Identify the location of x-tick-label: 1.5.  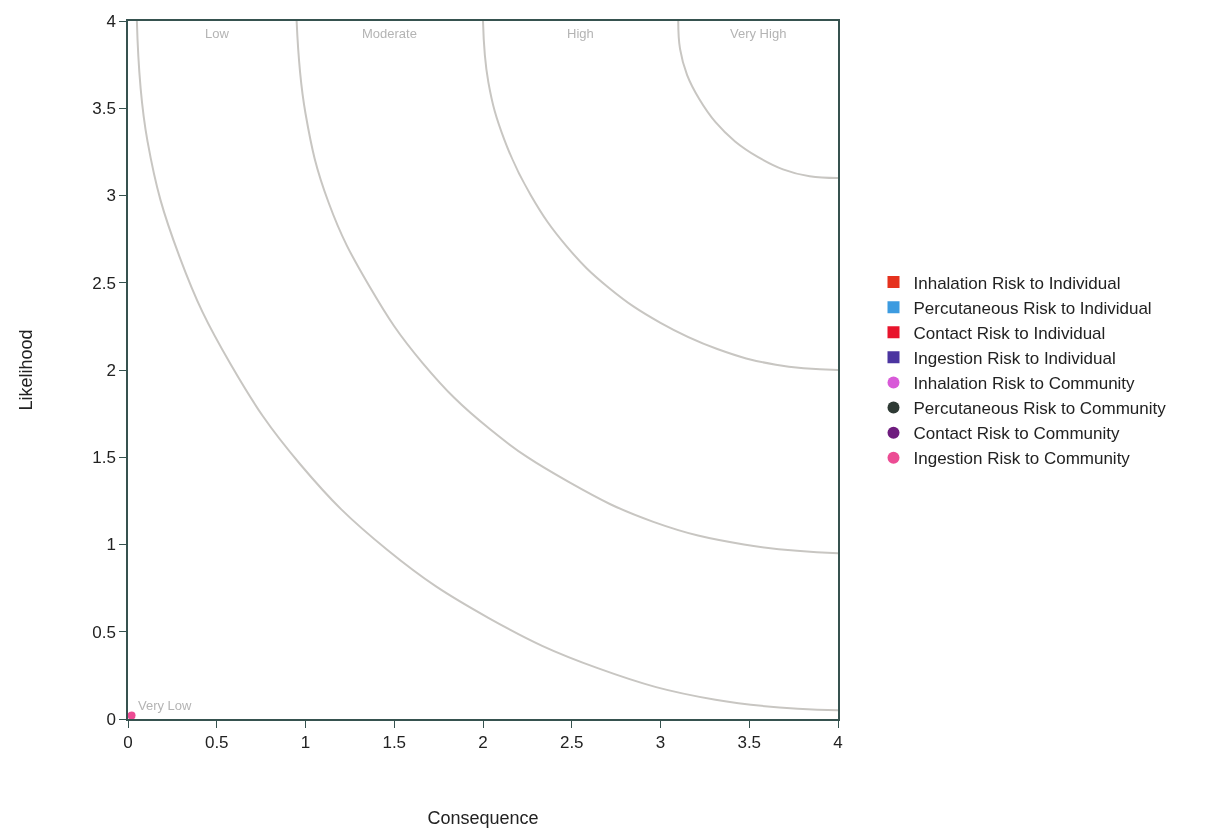
(394, 743).